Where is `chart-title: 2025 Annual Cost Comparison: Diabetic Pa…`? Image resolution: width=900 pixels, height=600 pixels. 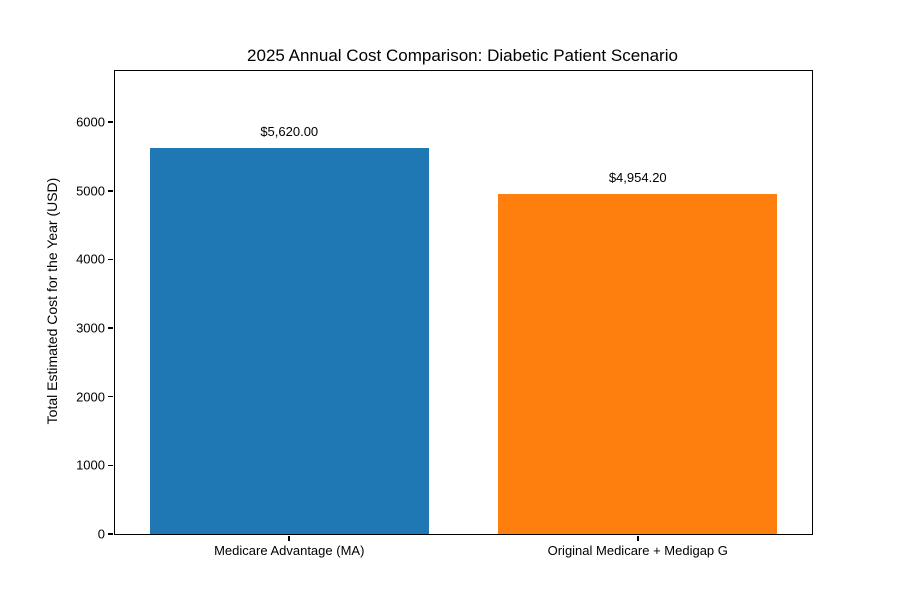 chart-title: 2025 Annual Cost Comparison: Diabetic Pa… is located at coordinates (462, 55).